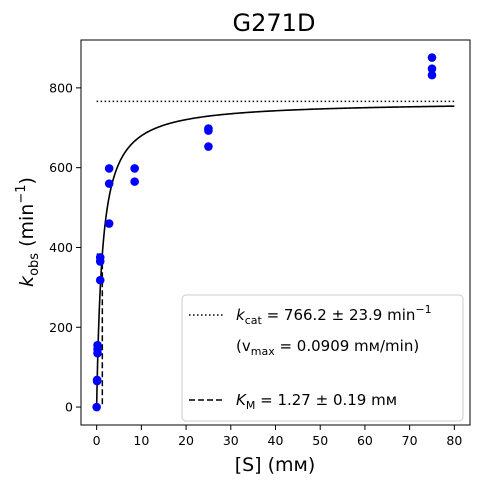 This screenshot has height=484, width=477. I want to click on x-tick-label: 0, so click(97, 440).